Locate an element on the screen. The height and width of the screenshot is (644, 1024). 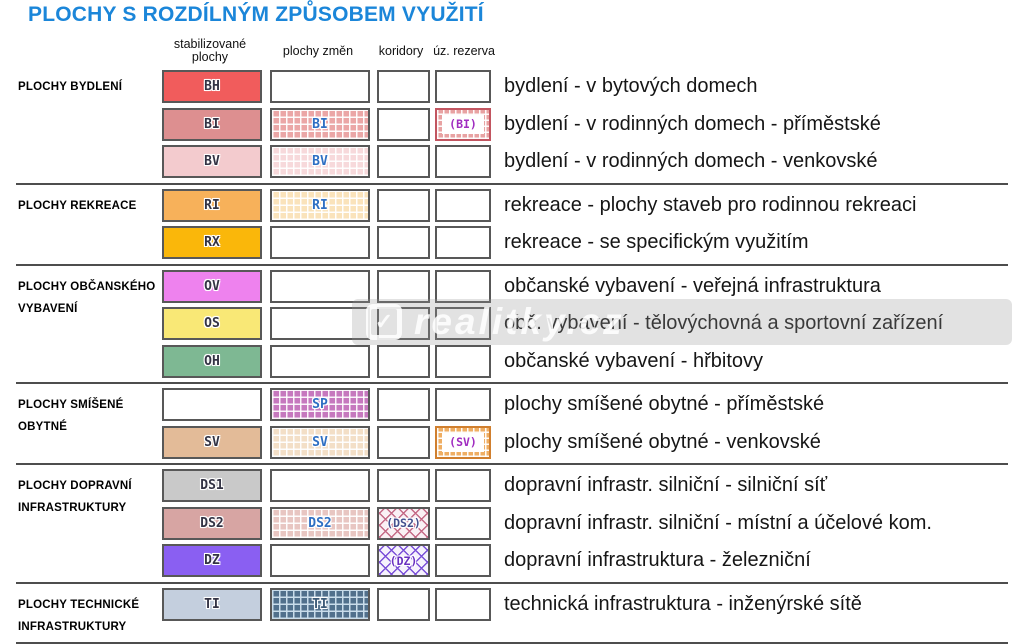
swatch-ri-rezerva is located at coordinates (463, 205).